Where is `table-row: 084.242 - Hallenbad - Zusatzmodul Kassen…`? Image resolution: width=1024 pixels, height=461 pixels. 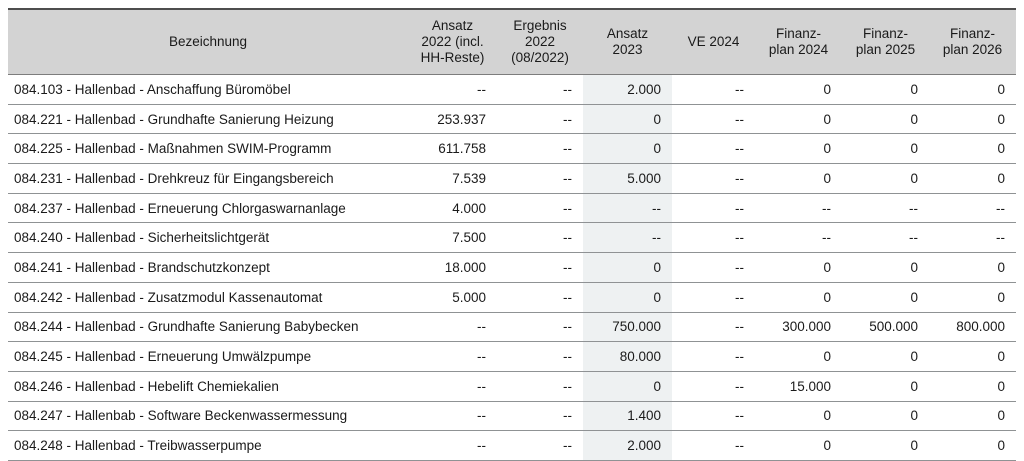 table-row: 084.242 - Hallenbad - Zusatzmodul Kassen… is located at coordinates (512, 297).